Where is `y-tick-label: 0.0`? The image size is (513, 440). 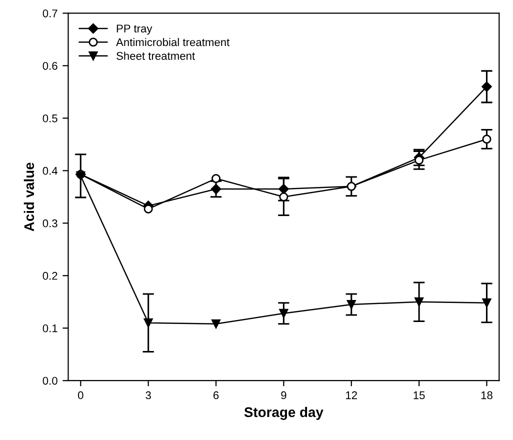 y-tick-label: 0.0 is located at coordinates (50, 380).